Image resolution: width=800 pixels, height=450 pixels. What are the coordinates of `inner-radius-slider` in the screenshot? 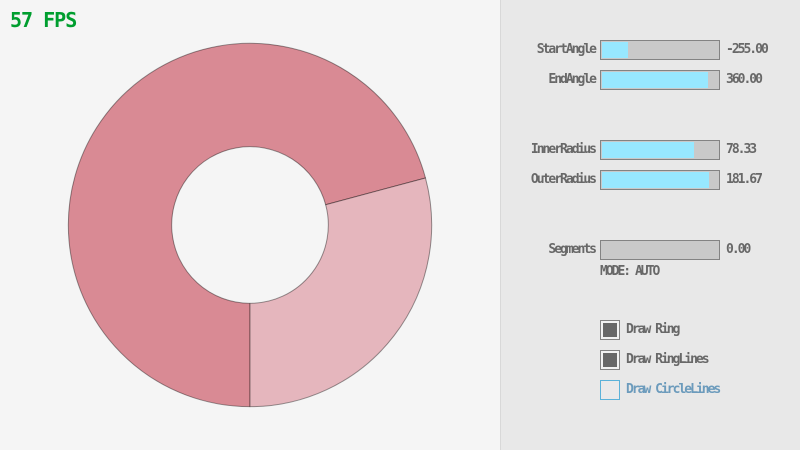 It's located at (660, 150).